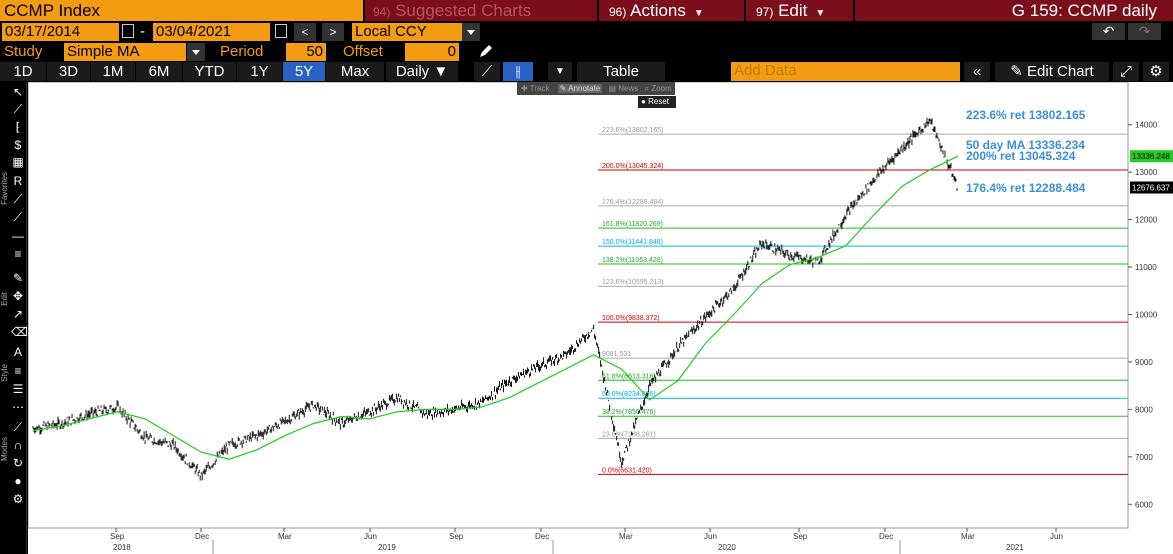 Image resolution: width=1173 pixels, height=554 pixels. Describe the element at coordinates (391, 31) in the screenshot. I see `currency-text: Local CCY` at that location.